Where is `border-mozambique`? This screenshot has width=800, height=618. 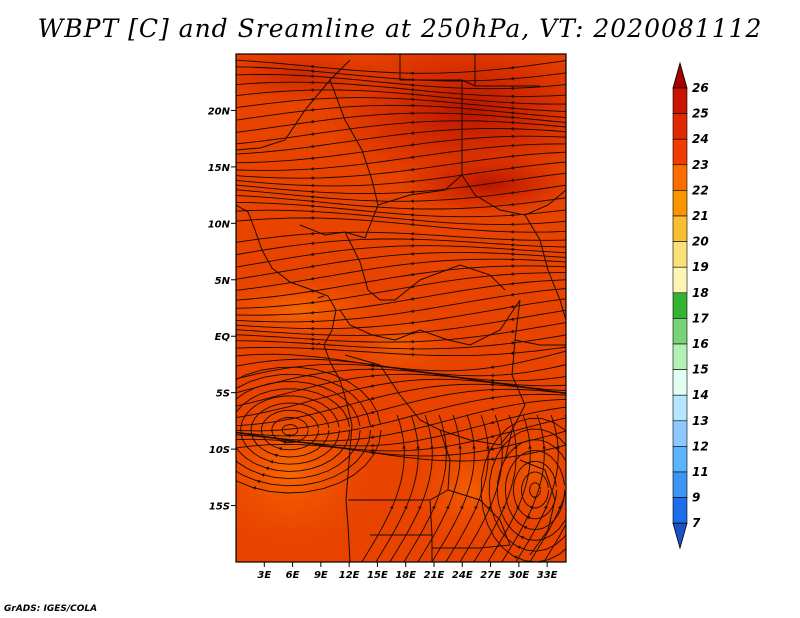
border-mozambique is located at coordinates (537, 507).